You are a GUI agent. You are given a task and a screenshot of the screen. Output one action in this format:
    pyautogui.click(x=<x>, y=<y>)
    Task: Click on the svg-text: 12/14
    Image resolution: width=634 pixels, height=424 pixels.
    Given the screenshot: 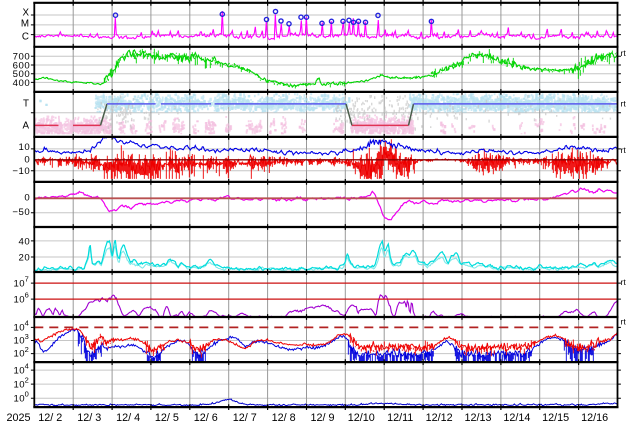 What is the action you would take?
    pyautogui.click(x=516, y=418)
    